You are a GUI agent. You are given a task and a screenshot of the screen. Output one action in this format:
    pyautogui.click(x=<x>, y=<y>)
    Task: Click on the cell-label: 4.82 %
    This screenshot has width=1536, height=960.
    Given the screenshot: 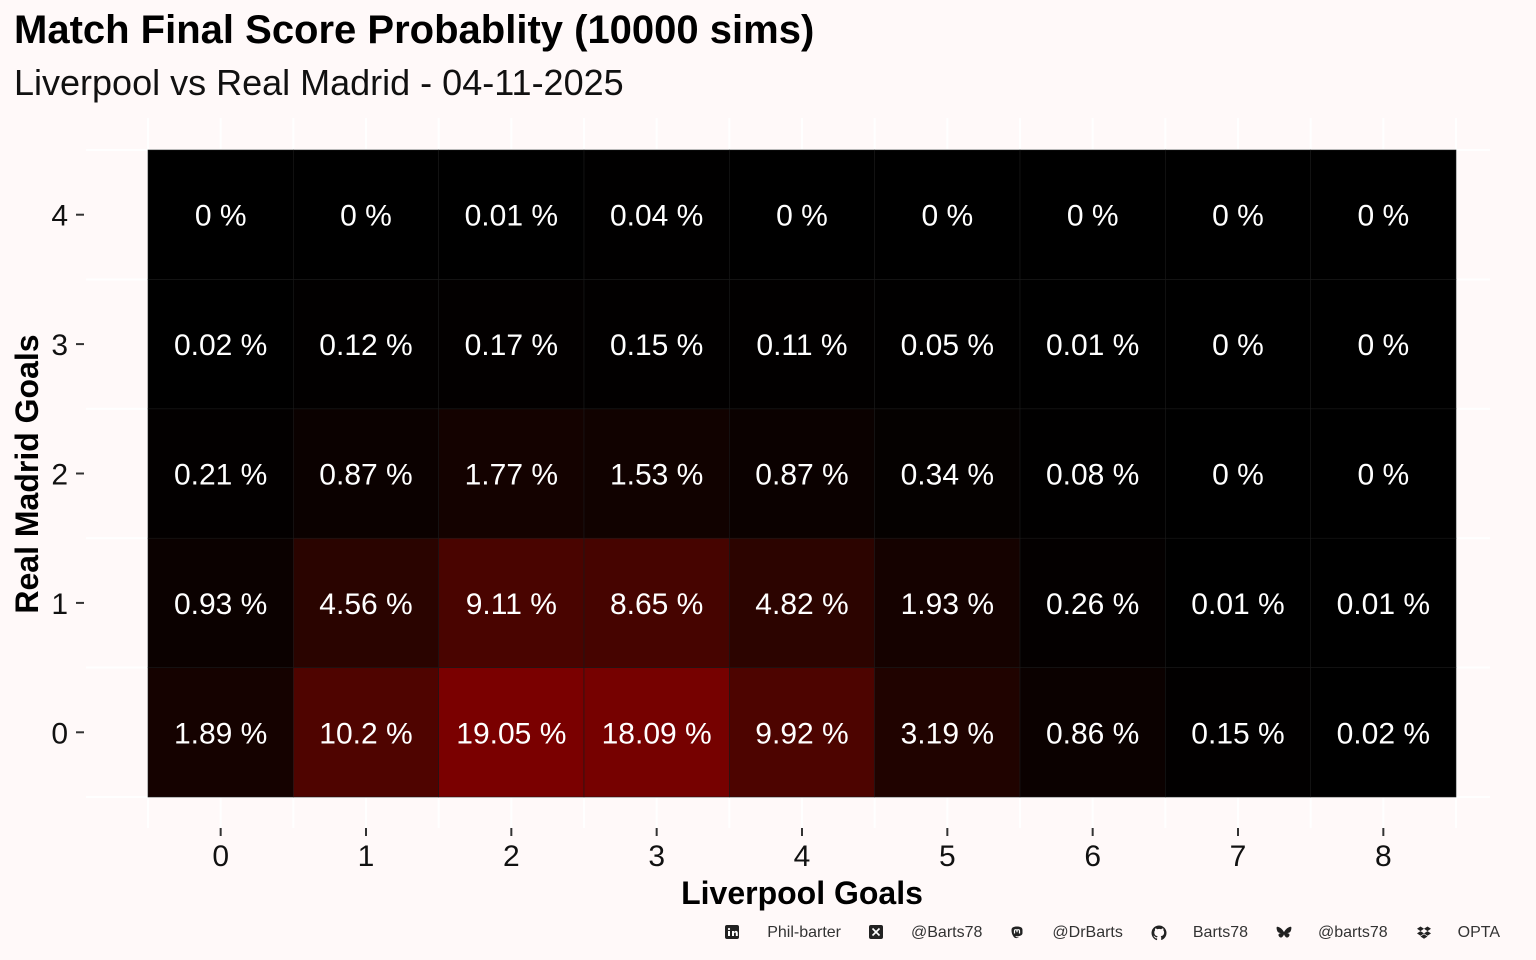 What is the action you would take?
    pyautogui.click(x=801, y=604)
    